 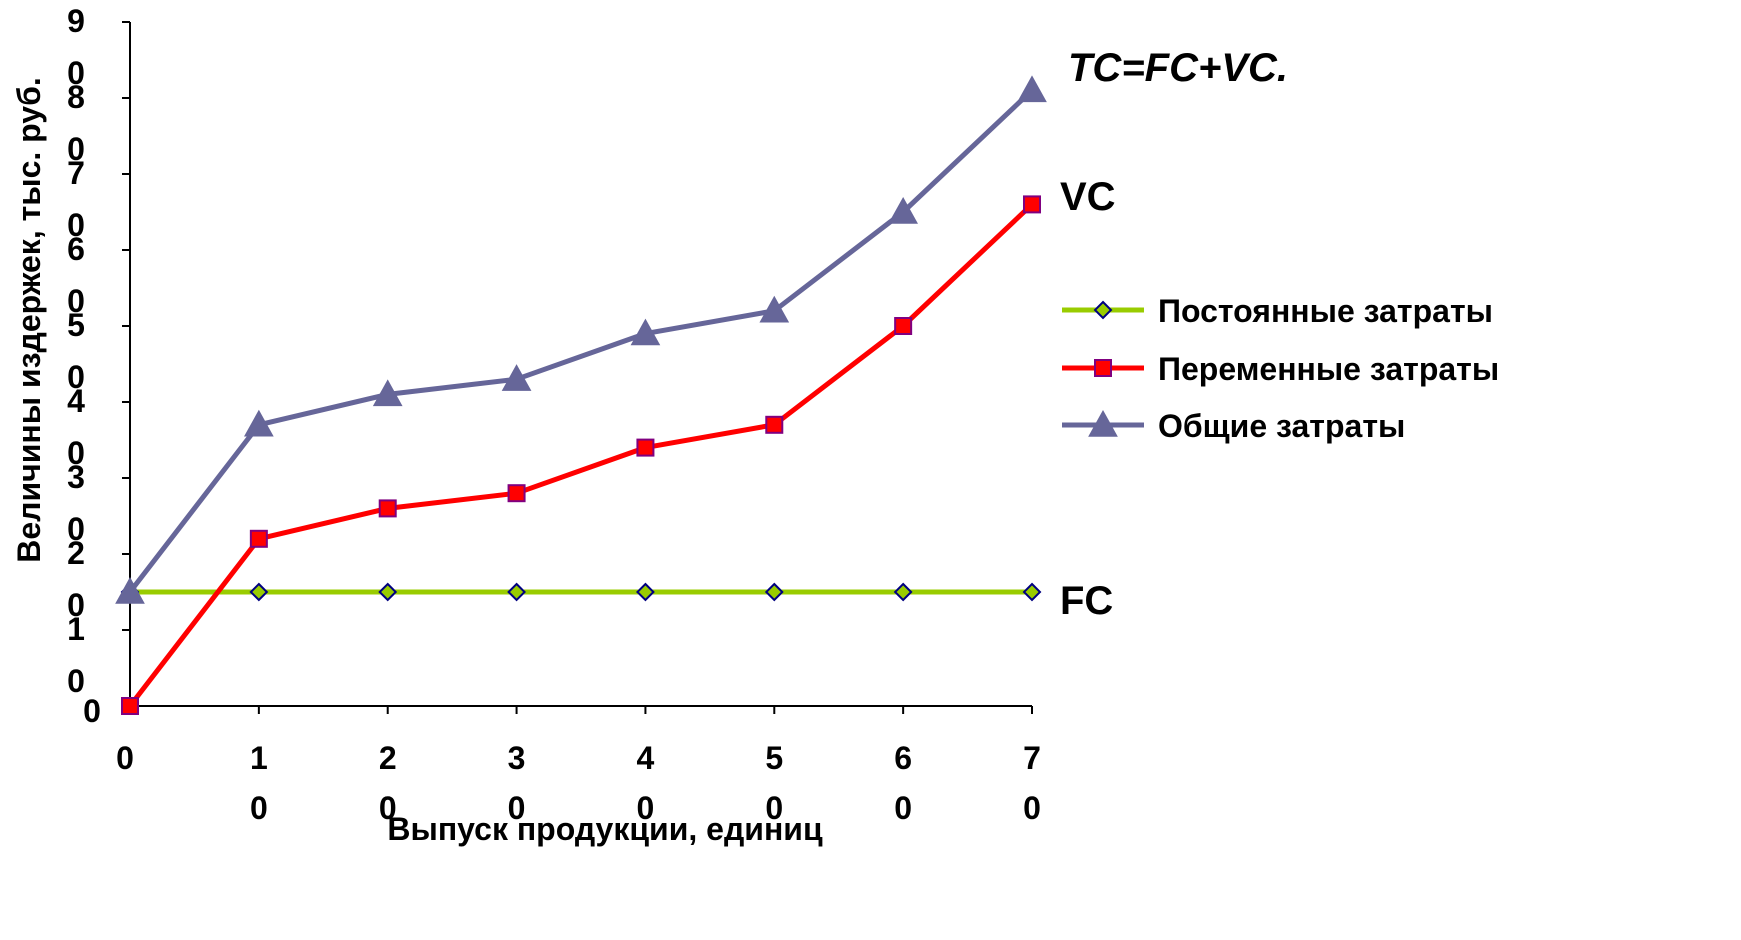 I want to click on legend-label: Переменные затраты, so click(x=1328, y=369).